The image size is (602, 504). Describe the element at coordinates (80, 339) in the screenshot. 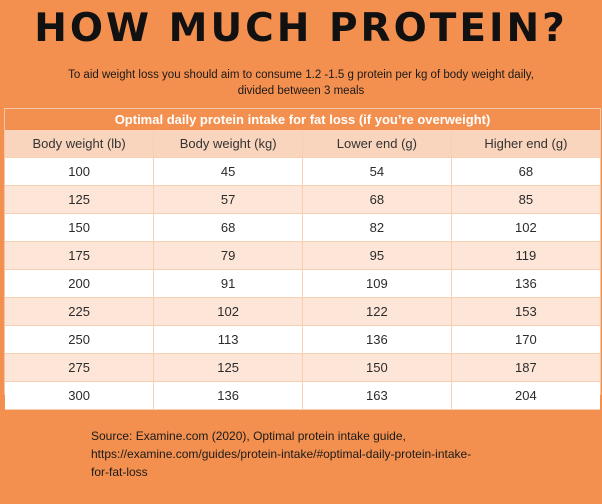

I see `table-cell: 250` at that location.